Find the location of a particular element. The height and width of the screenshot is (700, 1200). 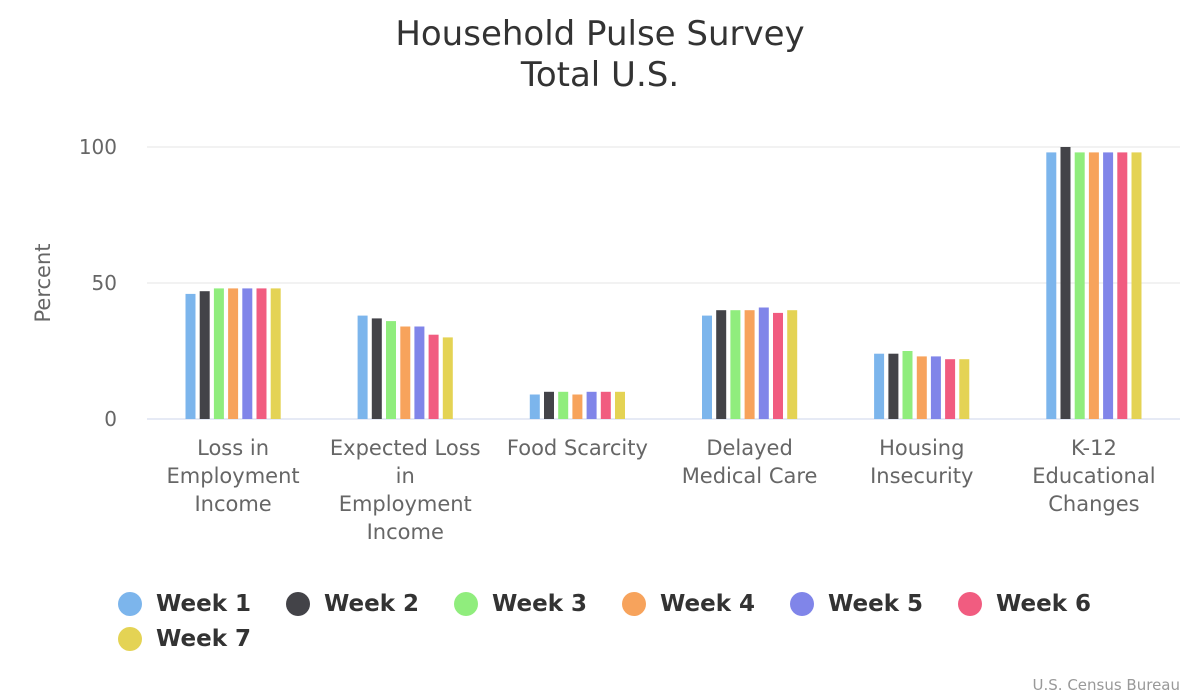

chart-title: Household Pulse Survey Total U.S. is located at coordinates (600, 55).